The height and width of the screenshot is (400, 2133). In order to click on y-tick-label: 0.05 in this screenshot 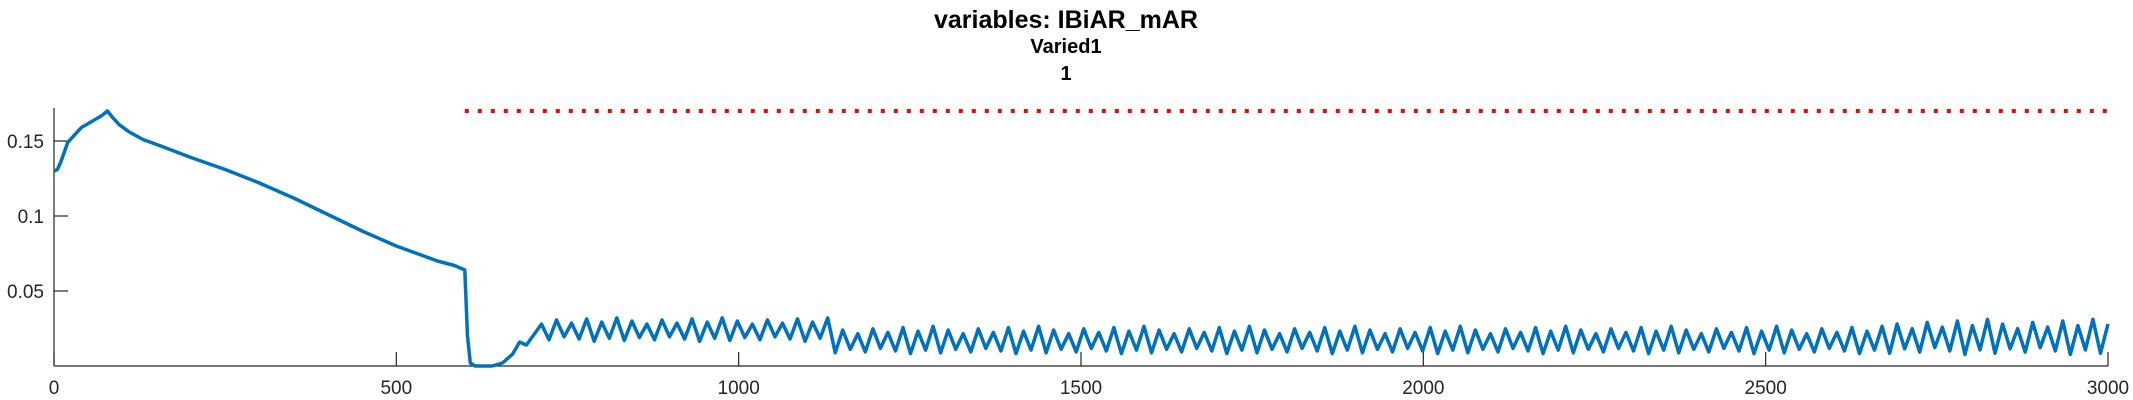, I will do `click(25, 292)`.